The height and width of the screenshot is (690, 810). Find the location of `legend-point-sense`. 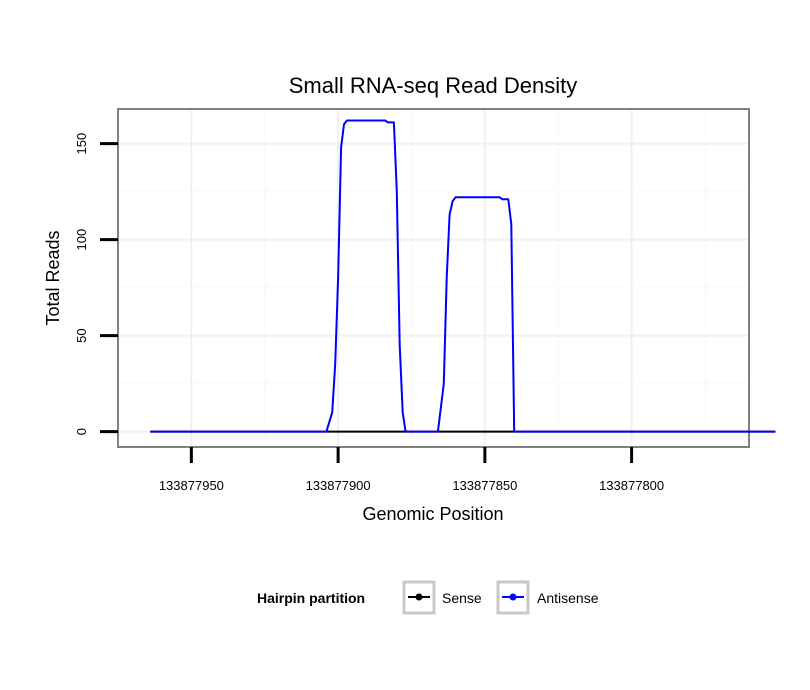

legend-point-sense is located at coordinates (419, 597).